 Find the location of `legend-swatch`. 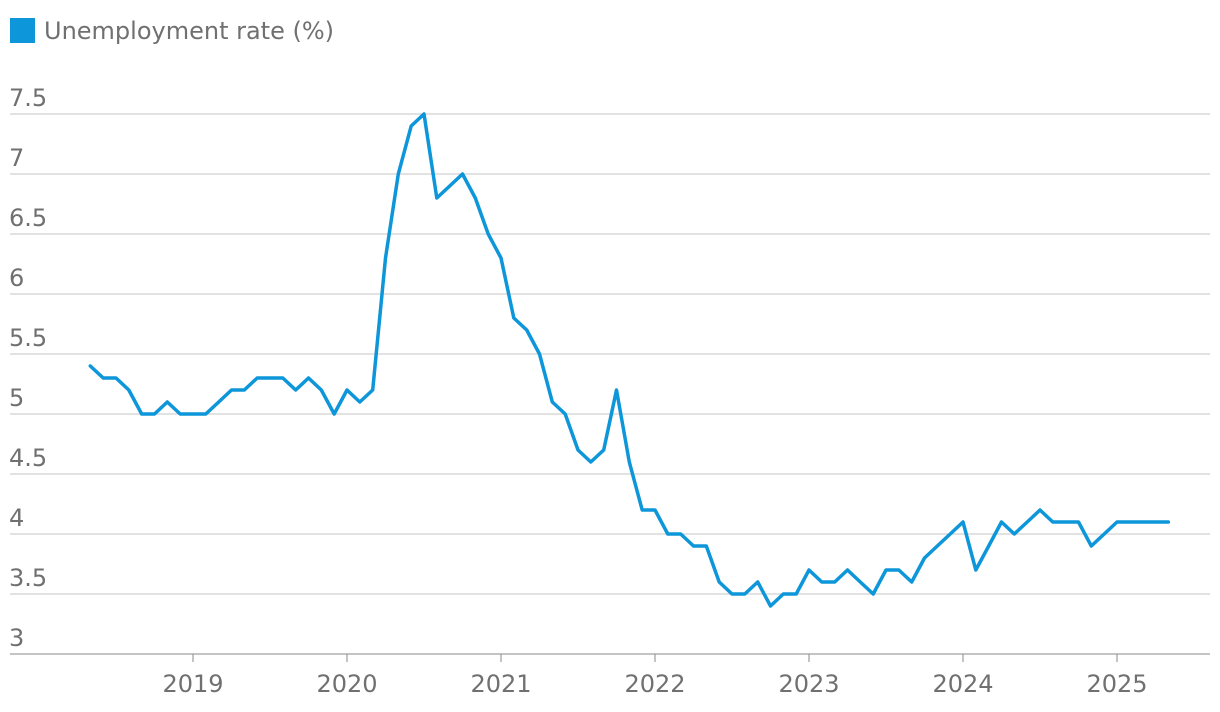

legend-swatch is located at coordinates (22, 30).